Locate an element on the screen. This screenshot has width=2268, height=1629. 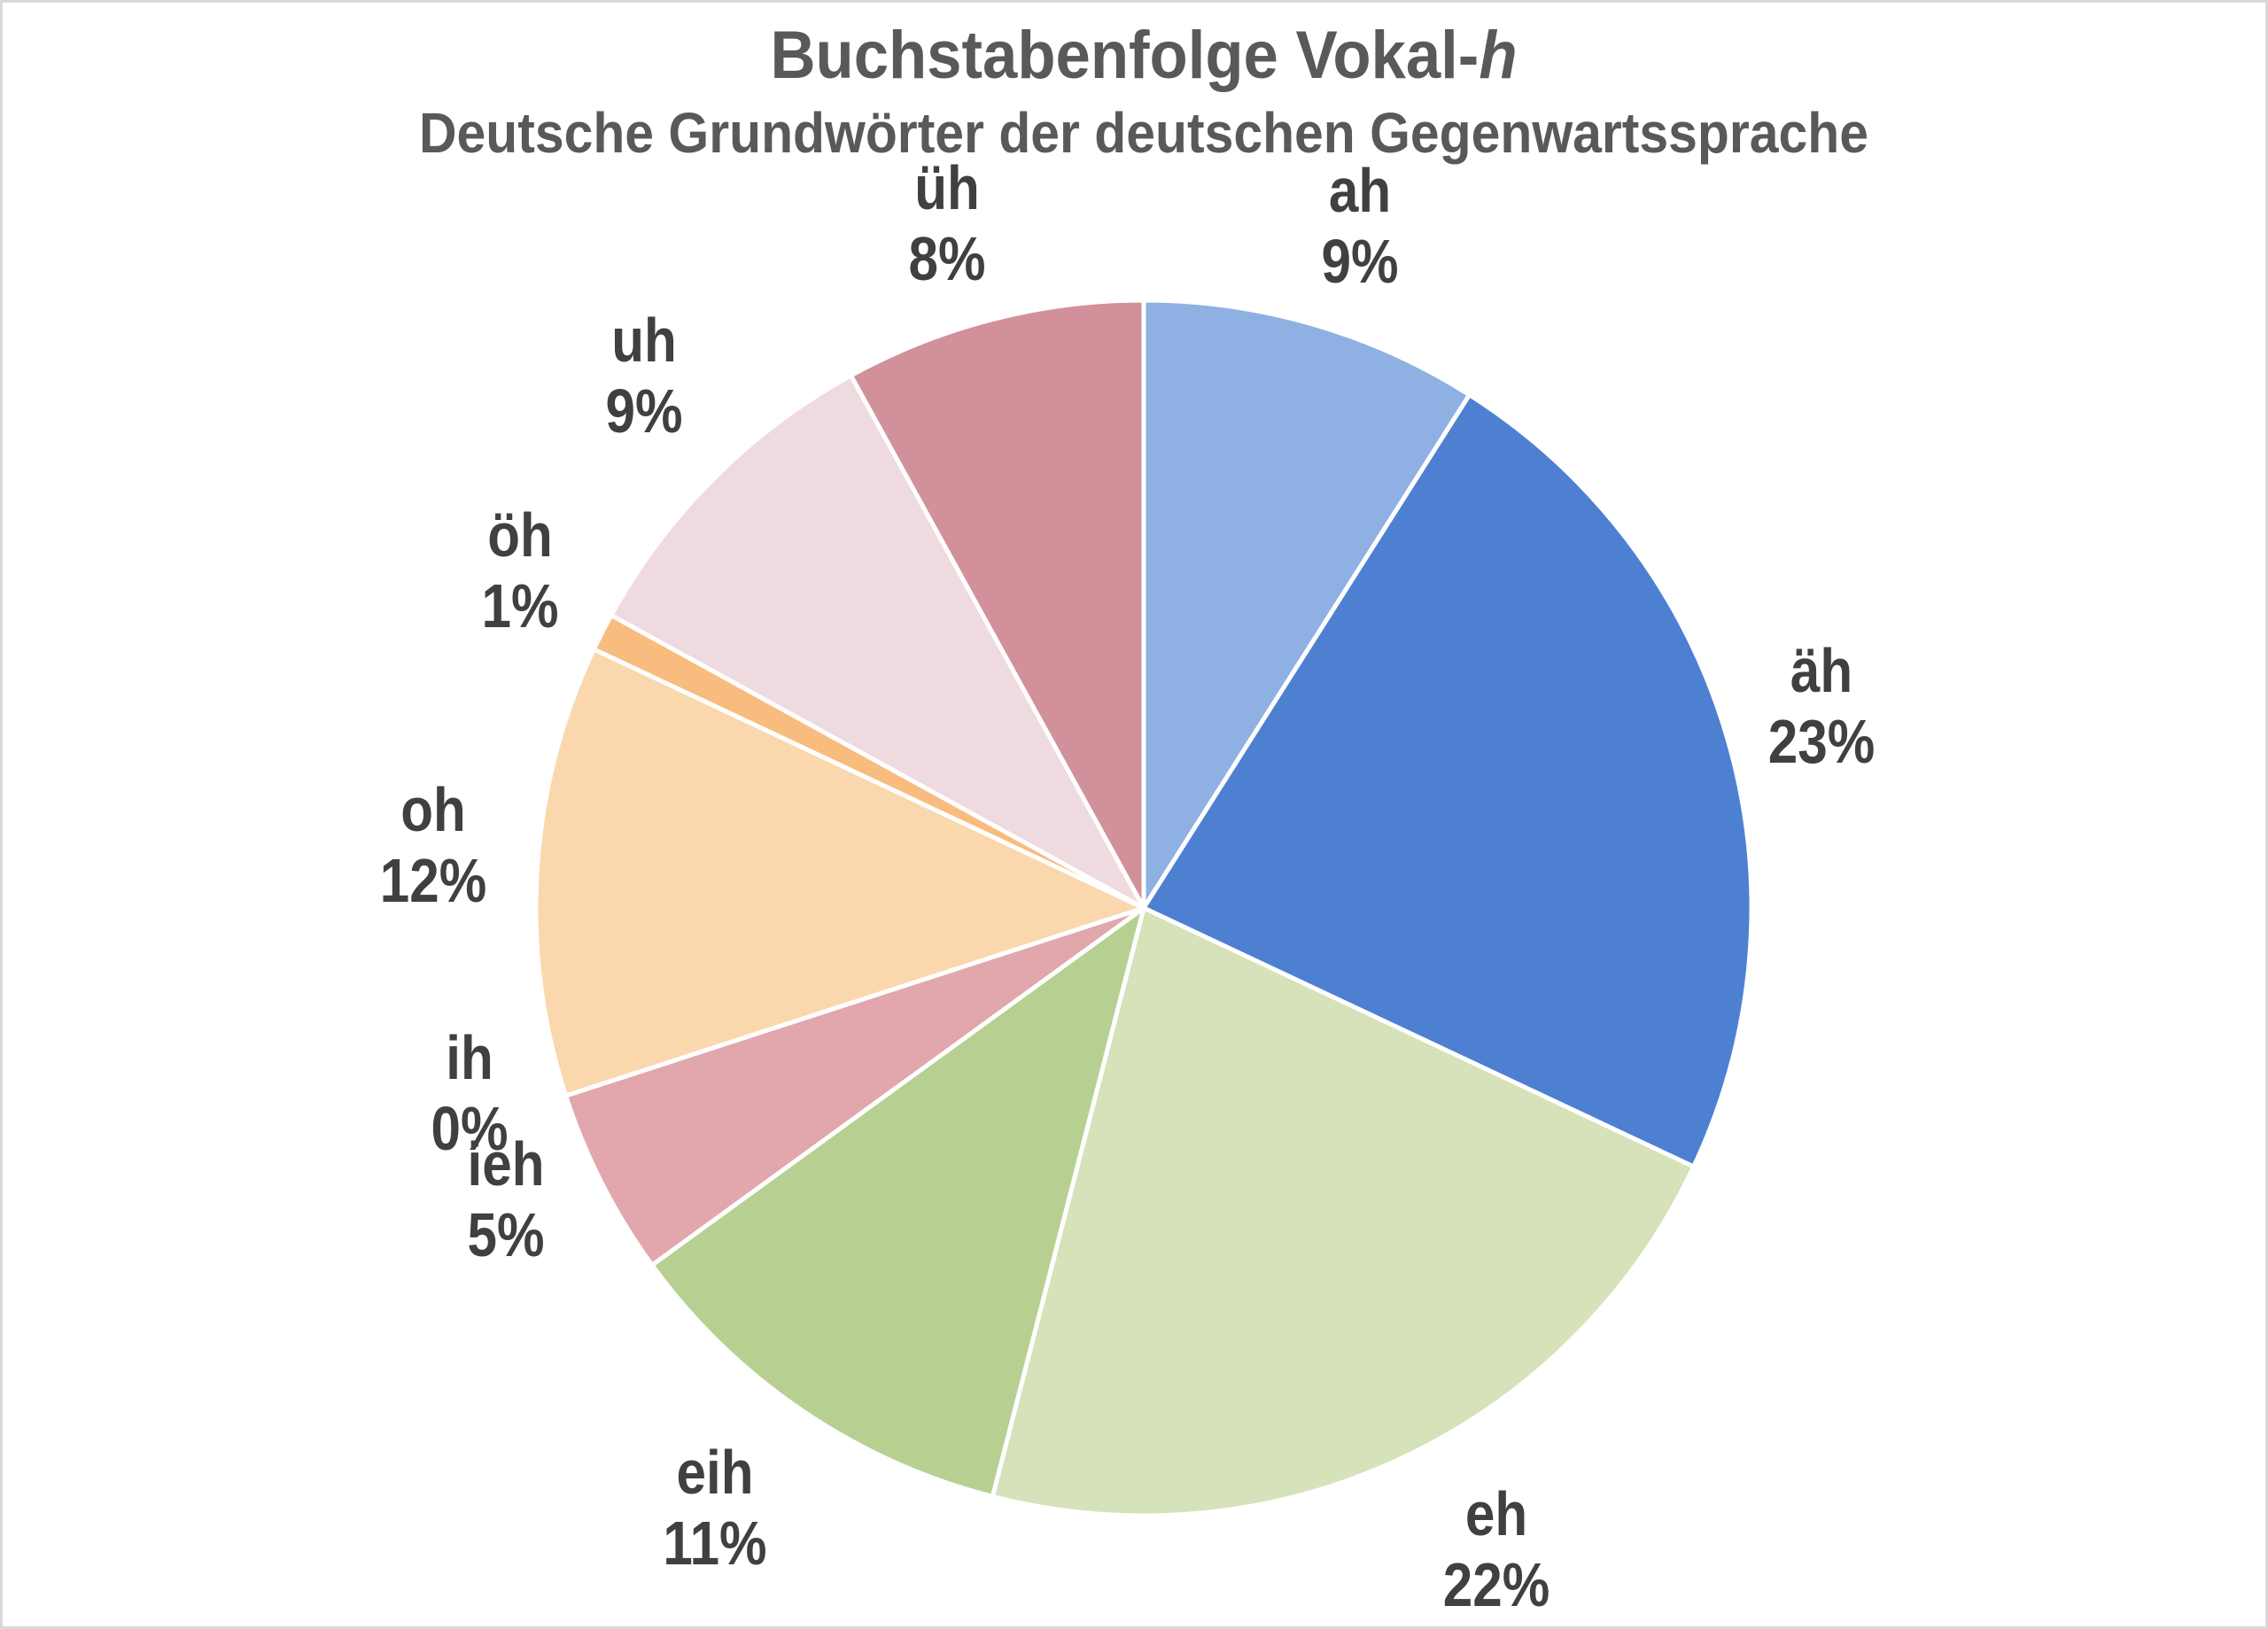
slice-label-name: ih is located at coordinates (469, 1058).